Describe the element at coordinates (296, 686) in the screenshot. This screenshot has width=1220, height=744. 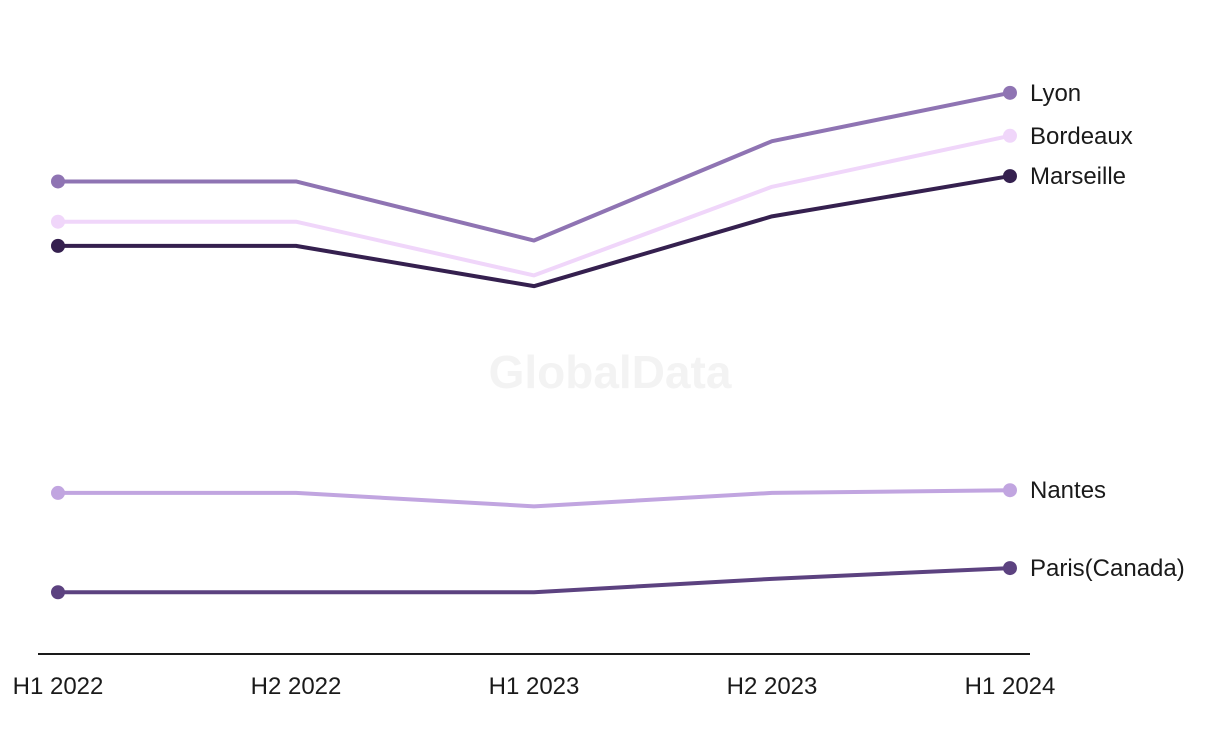
I see `x-tick-label: H2 2022` at that location.